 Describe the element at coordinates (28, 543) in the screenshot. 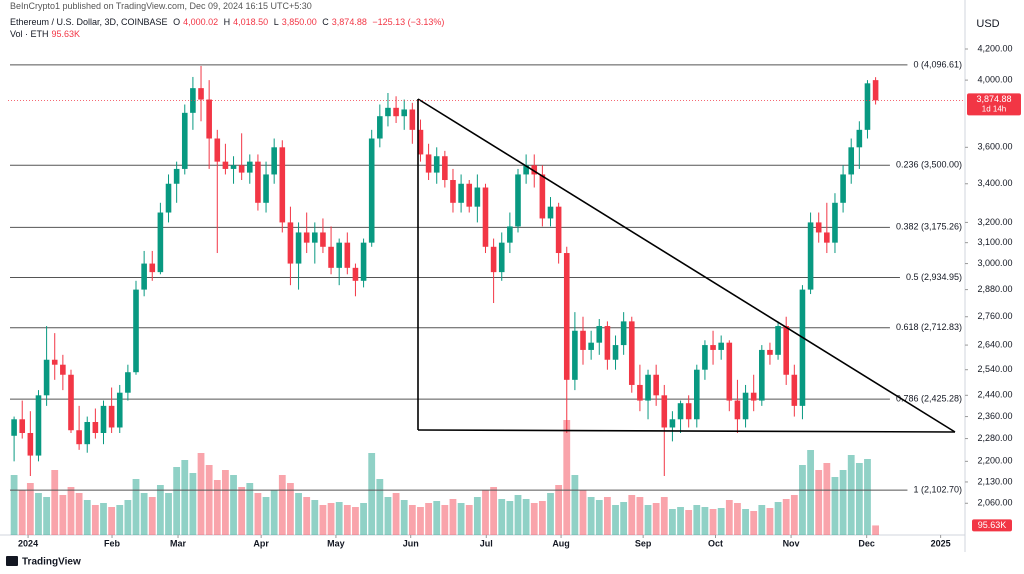

I see `x-tick-label: 2024` at that location.